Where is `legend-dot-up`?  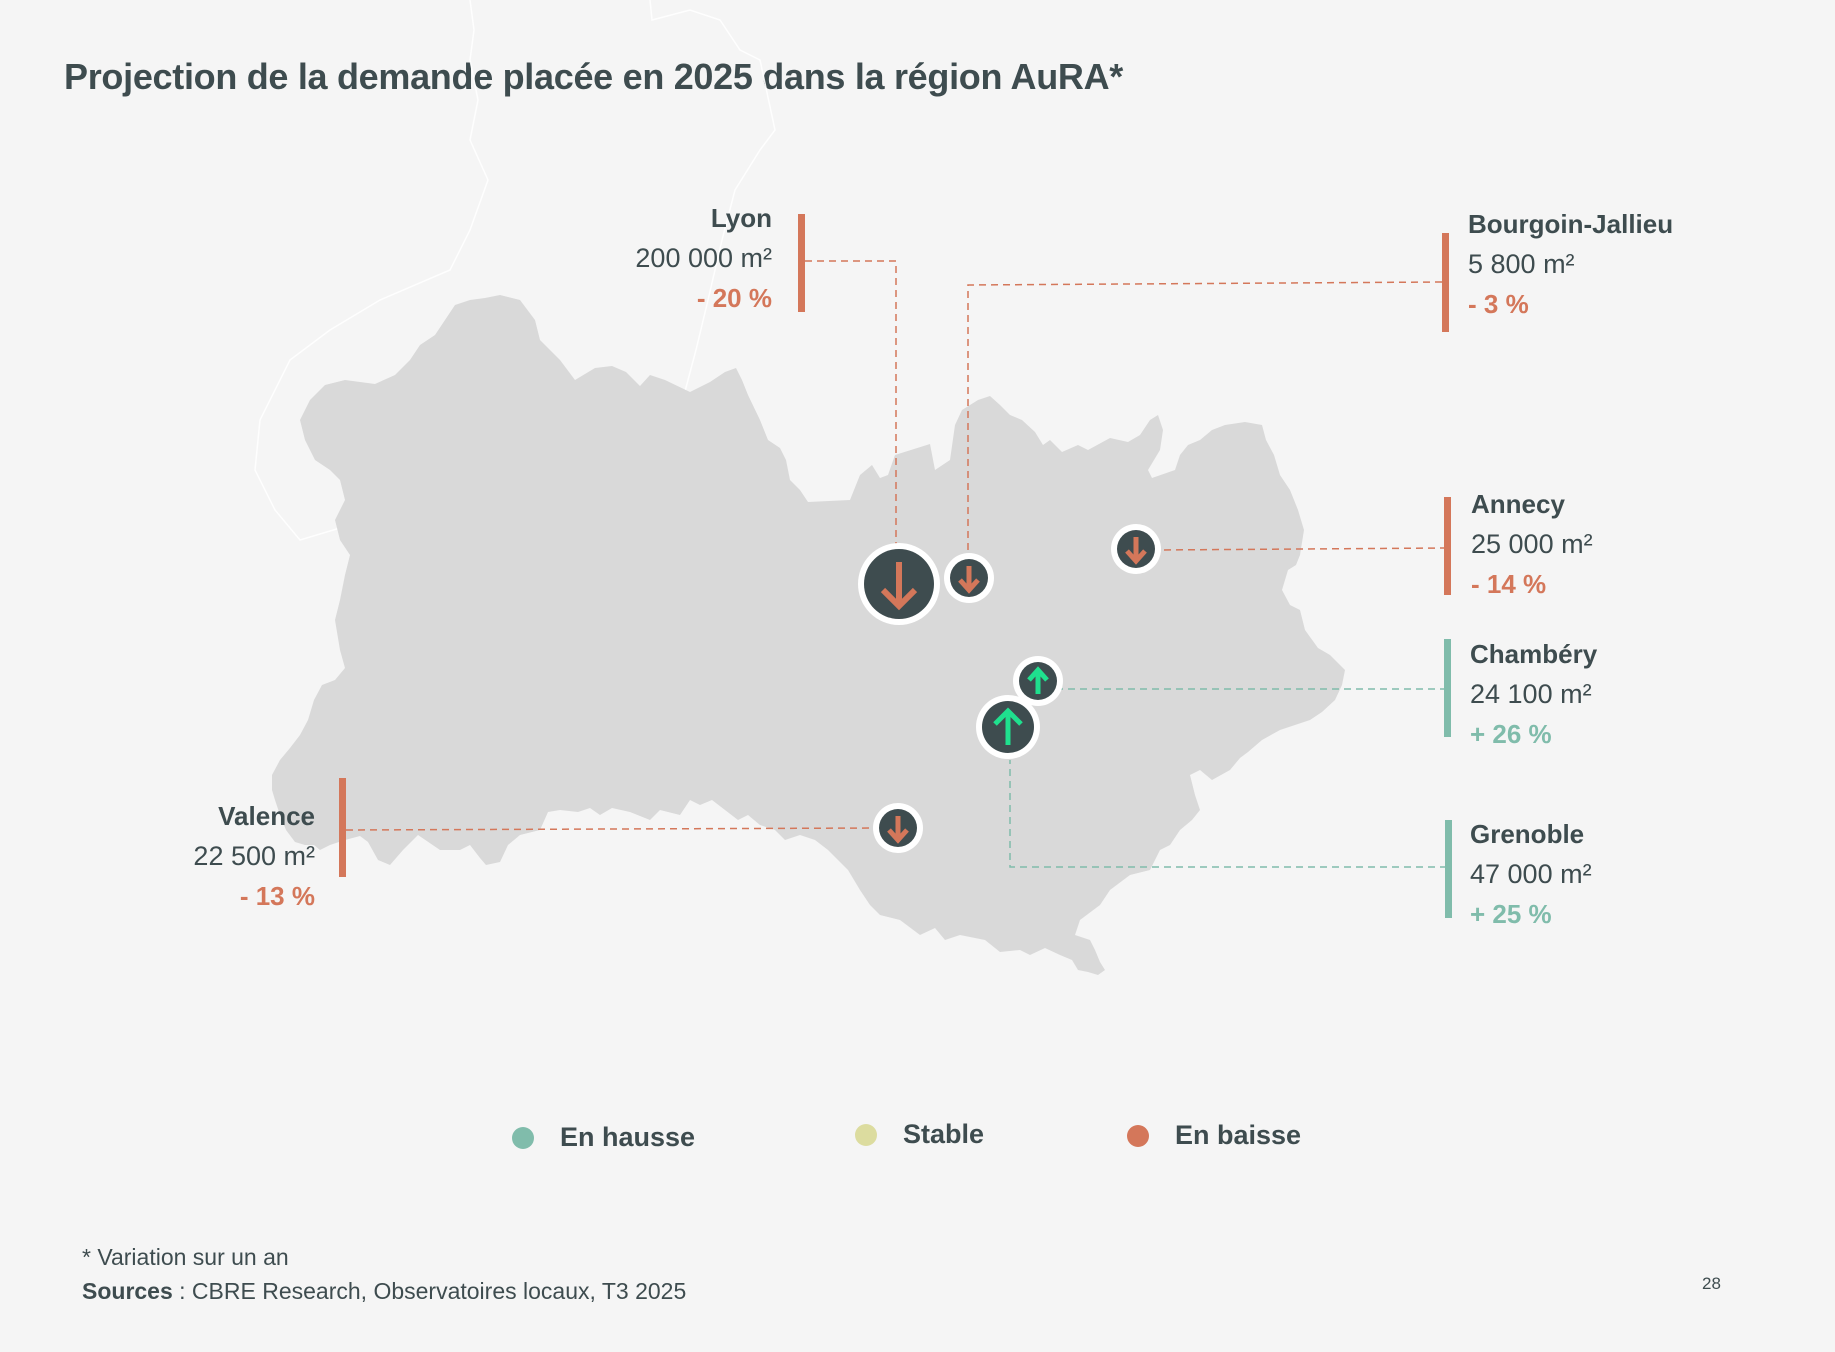
legend-dot-up is located at coordinates (523, 1137).